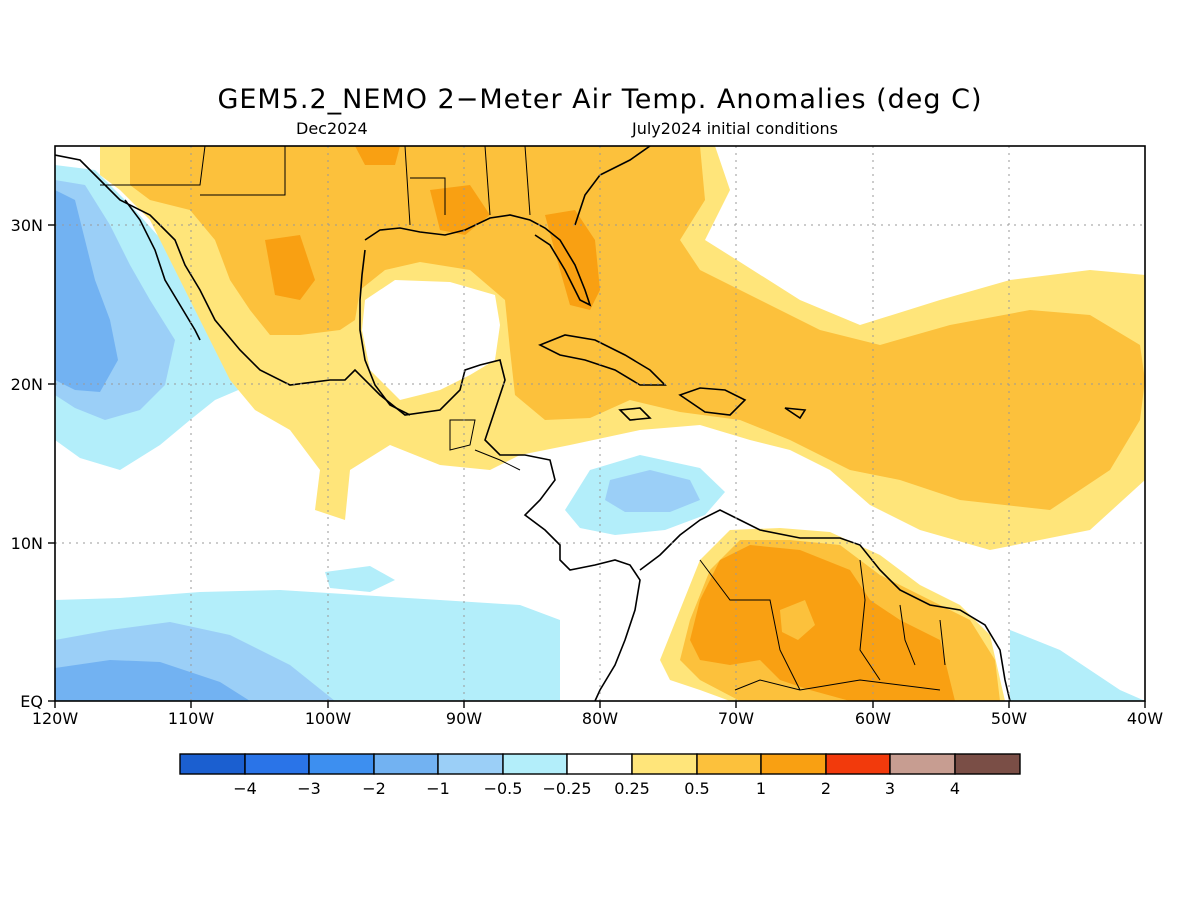 The image size is (1200, 900). Describe the element at coordinates (736, 718) in the screenshot. I see `x-tick-70w: 70W` at that location.